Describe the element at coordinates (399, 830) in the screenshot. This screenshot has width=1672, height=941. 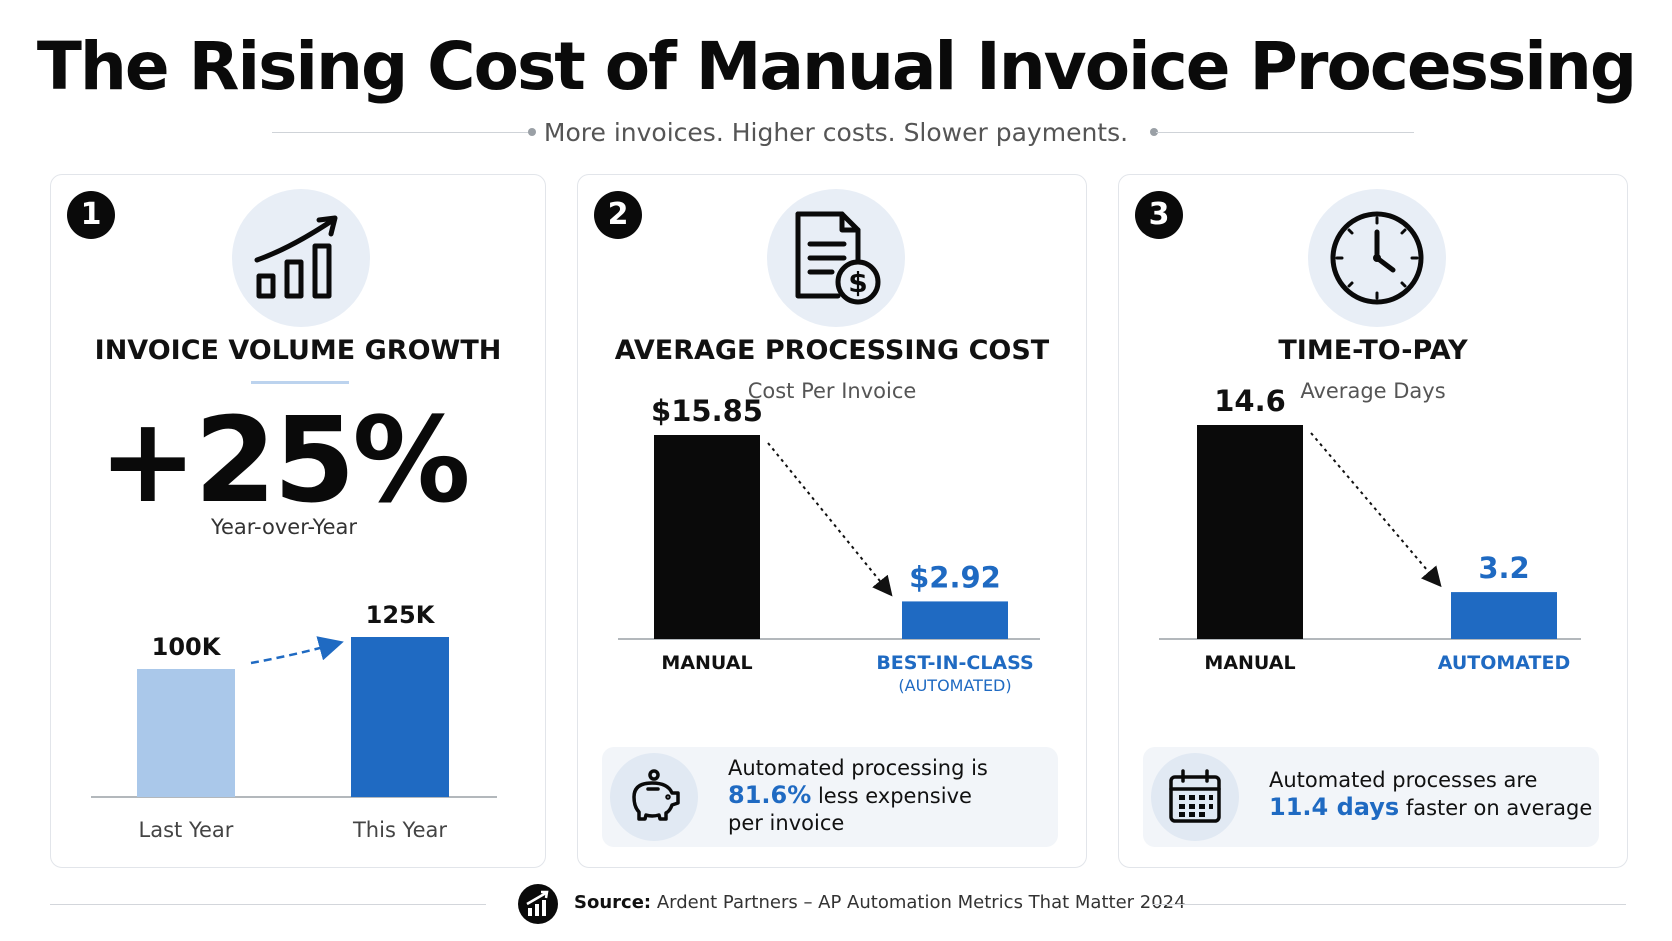
I see `category-label: This Year` at that location.